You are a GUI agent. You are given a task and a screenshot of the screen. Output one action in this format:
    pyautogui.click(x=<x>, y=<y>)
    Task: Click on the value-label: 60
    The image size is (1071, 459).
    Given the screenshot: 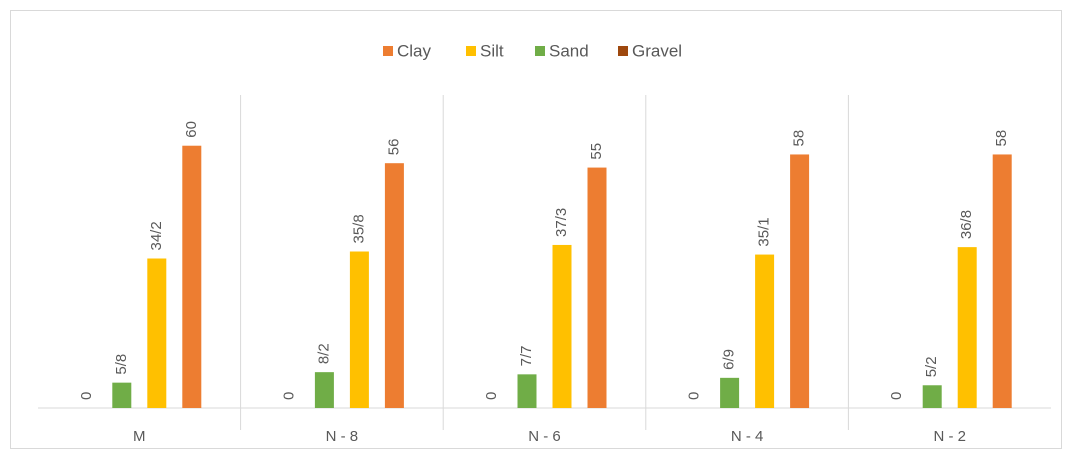 What is the action you would take?
    pyautogui.click(x=191, y=129)
    